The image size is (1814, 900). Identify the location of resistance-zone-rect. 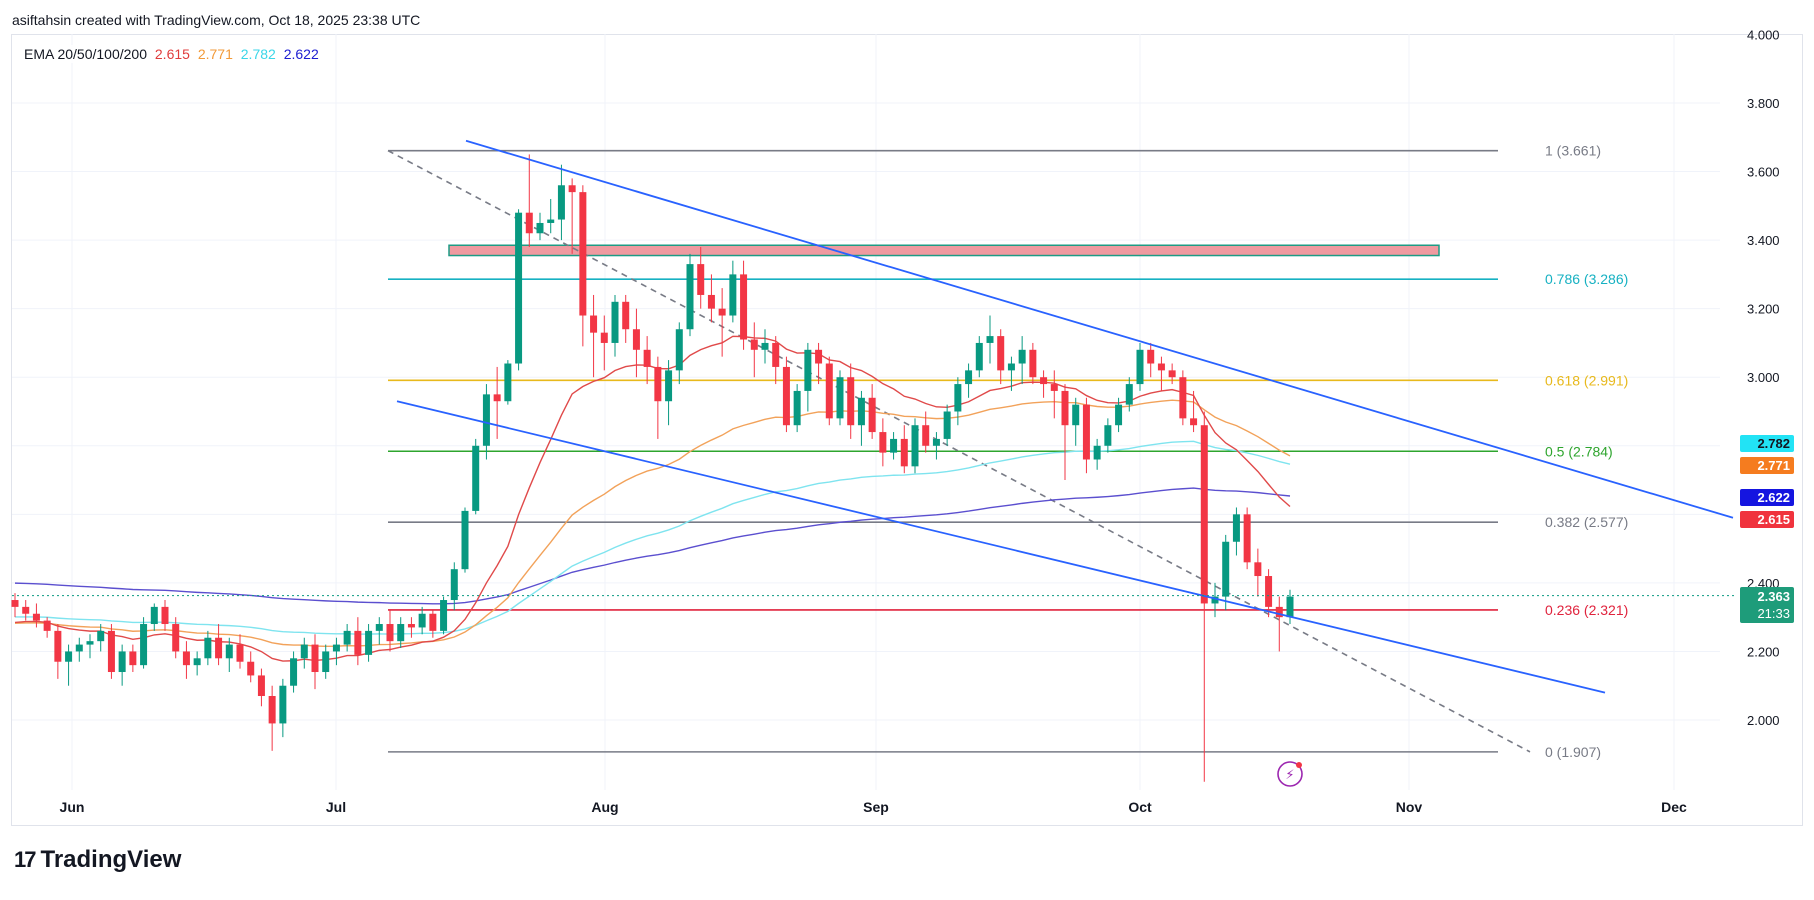
(944, 250).